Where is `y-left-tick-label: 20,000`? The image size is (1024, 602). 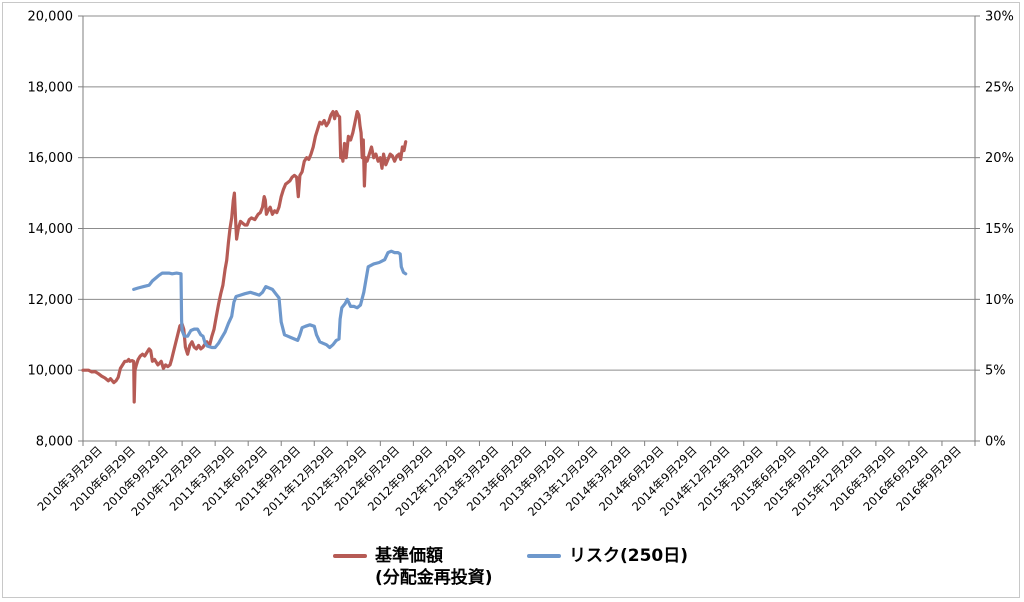
y-left-tick-label: 20,000 is located at coordinates (51, 17).